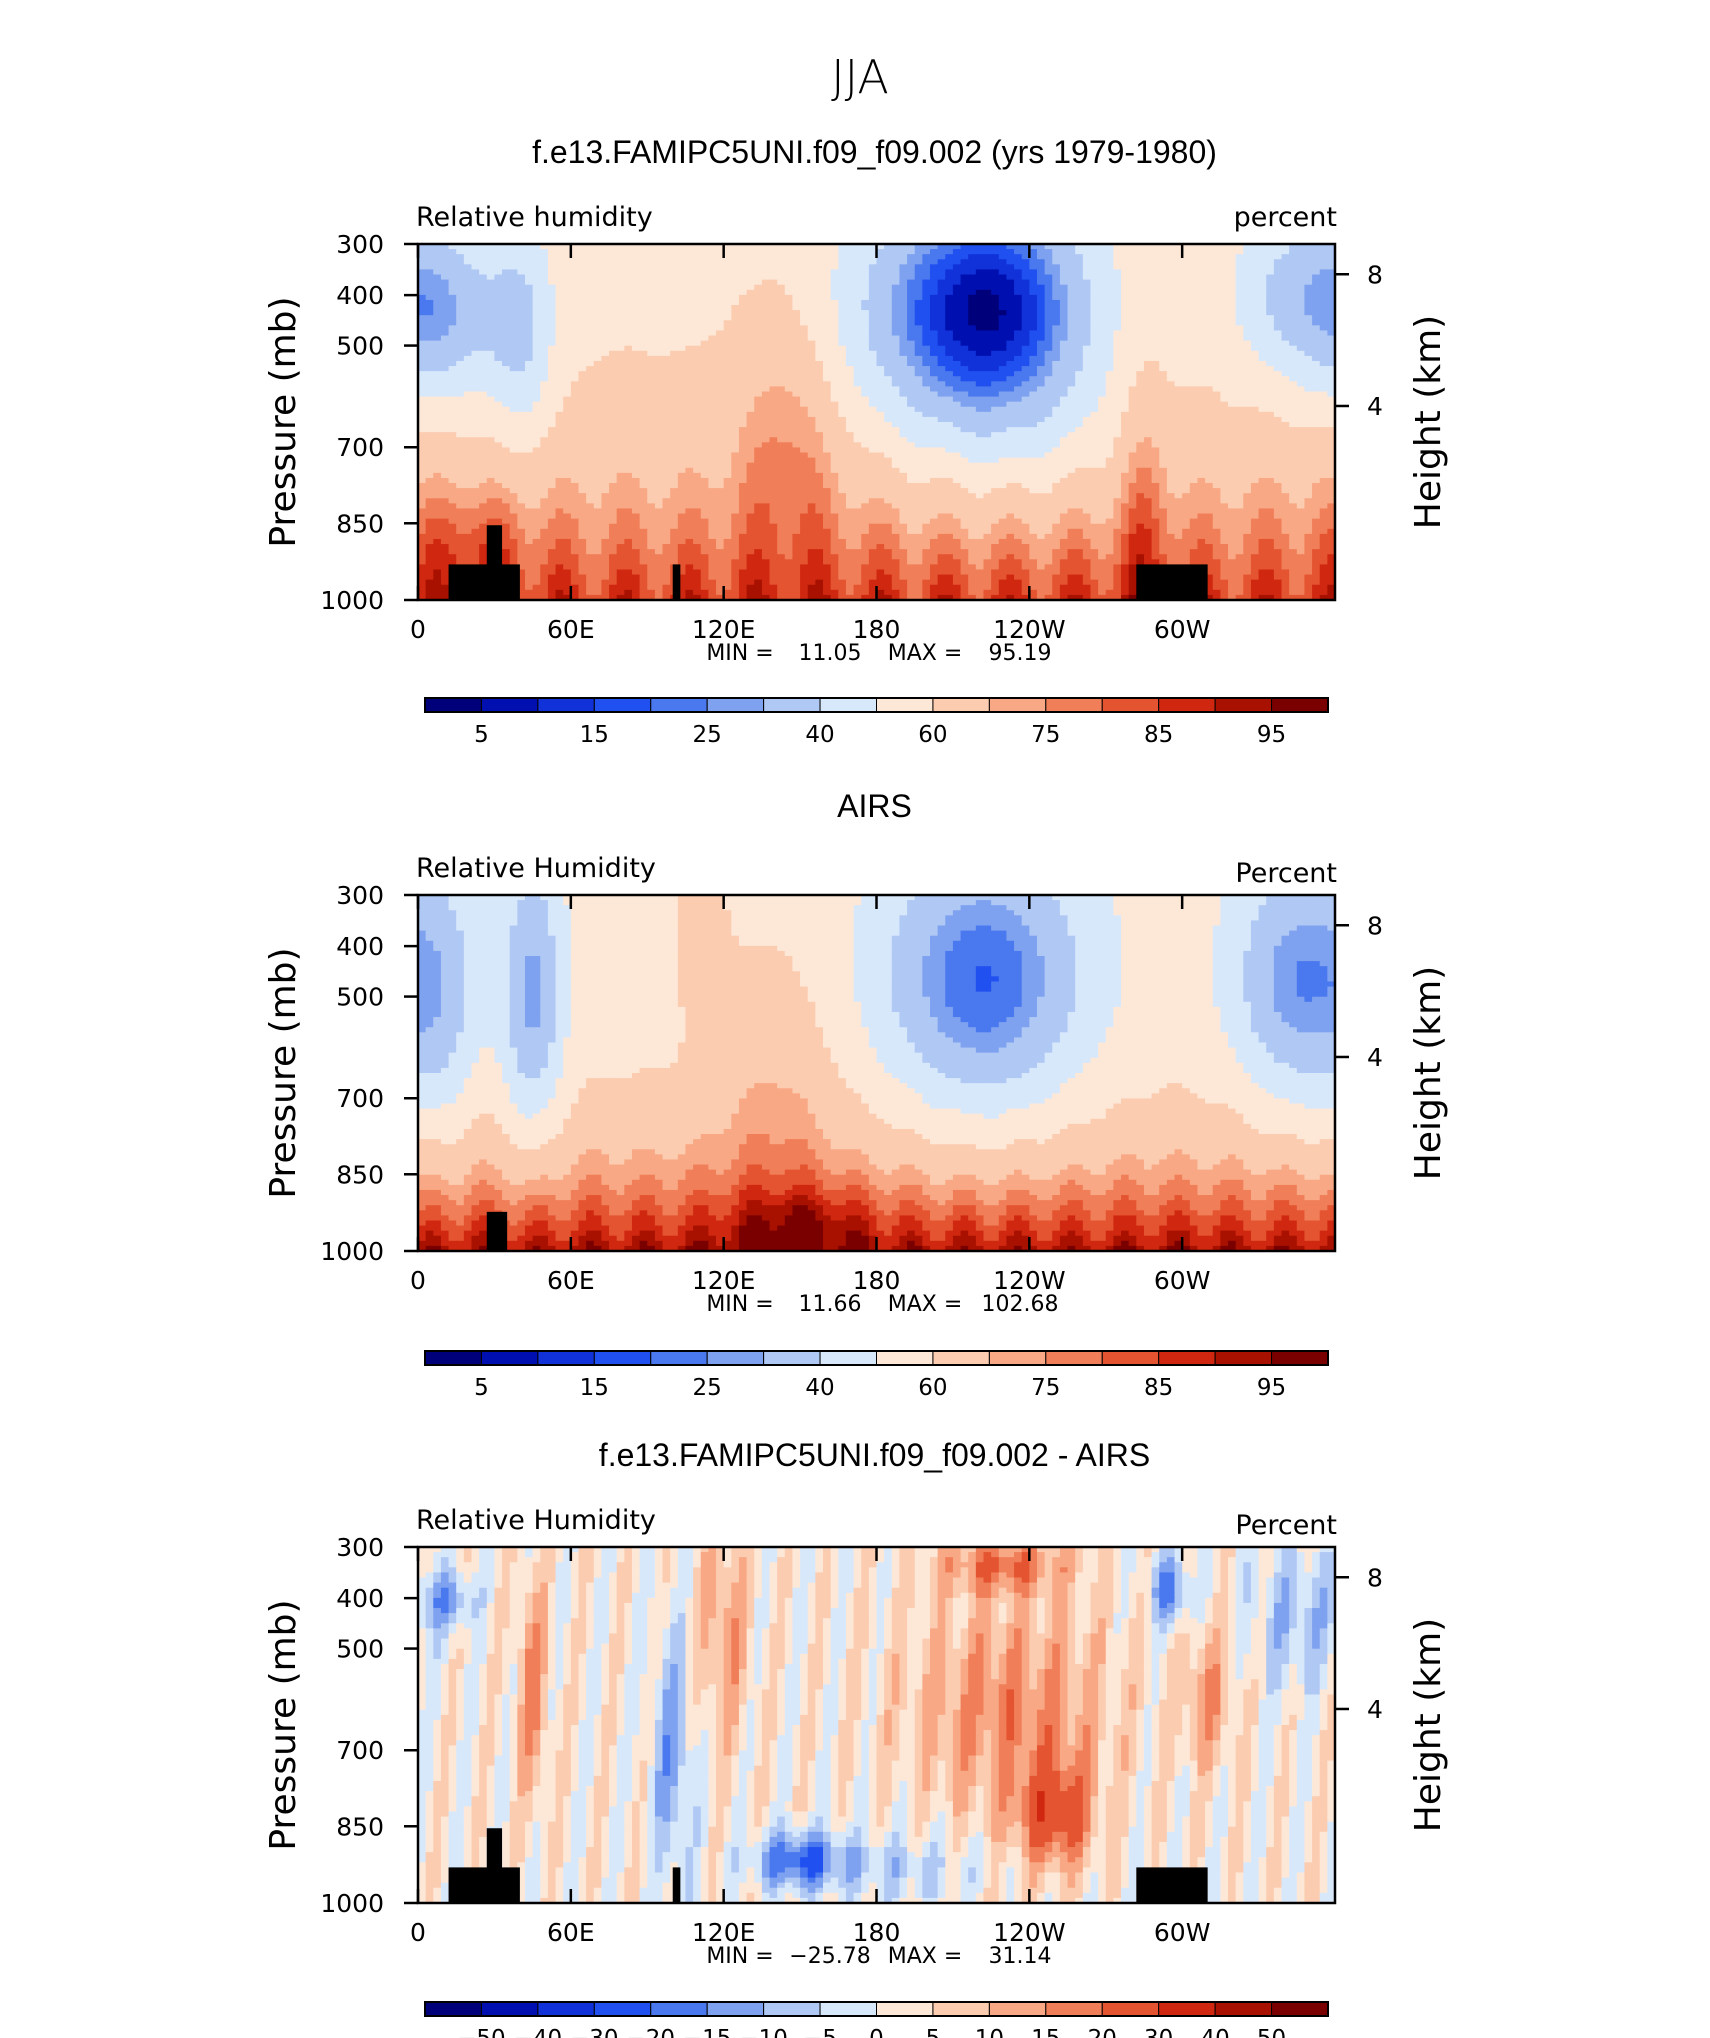 The width and height of the screenshot is (1710, 2038). What do you see at coordinates (1020, 653) in the screenshot?
I see `max-value: 95.19` at bounding box center [1020, 653].